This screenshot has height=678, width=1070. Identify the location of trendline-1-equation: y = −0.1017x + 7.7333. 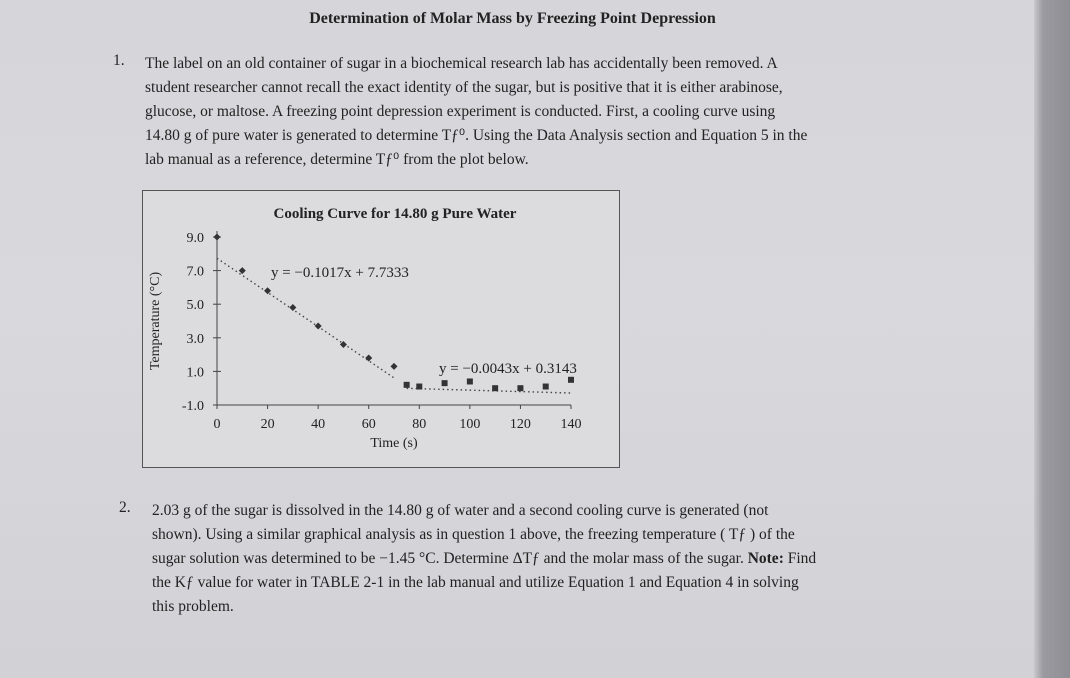
(340, 273).